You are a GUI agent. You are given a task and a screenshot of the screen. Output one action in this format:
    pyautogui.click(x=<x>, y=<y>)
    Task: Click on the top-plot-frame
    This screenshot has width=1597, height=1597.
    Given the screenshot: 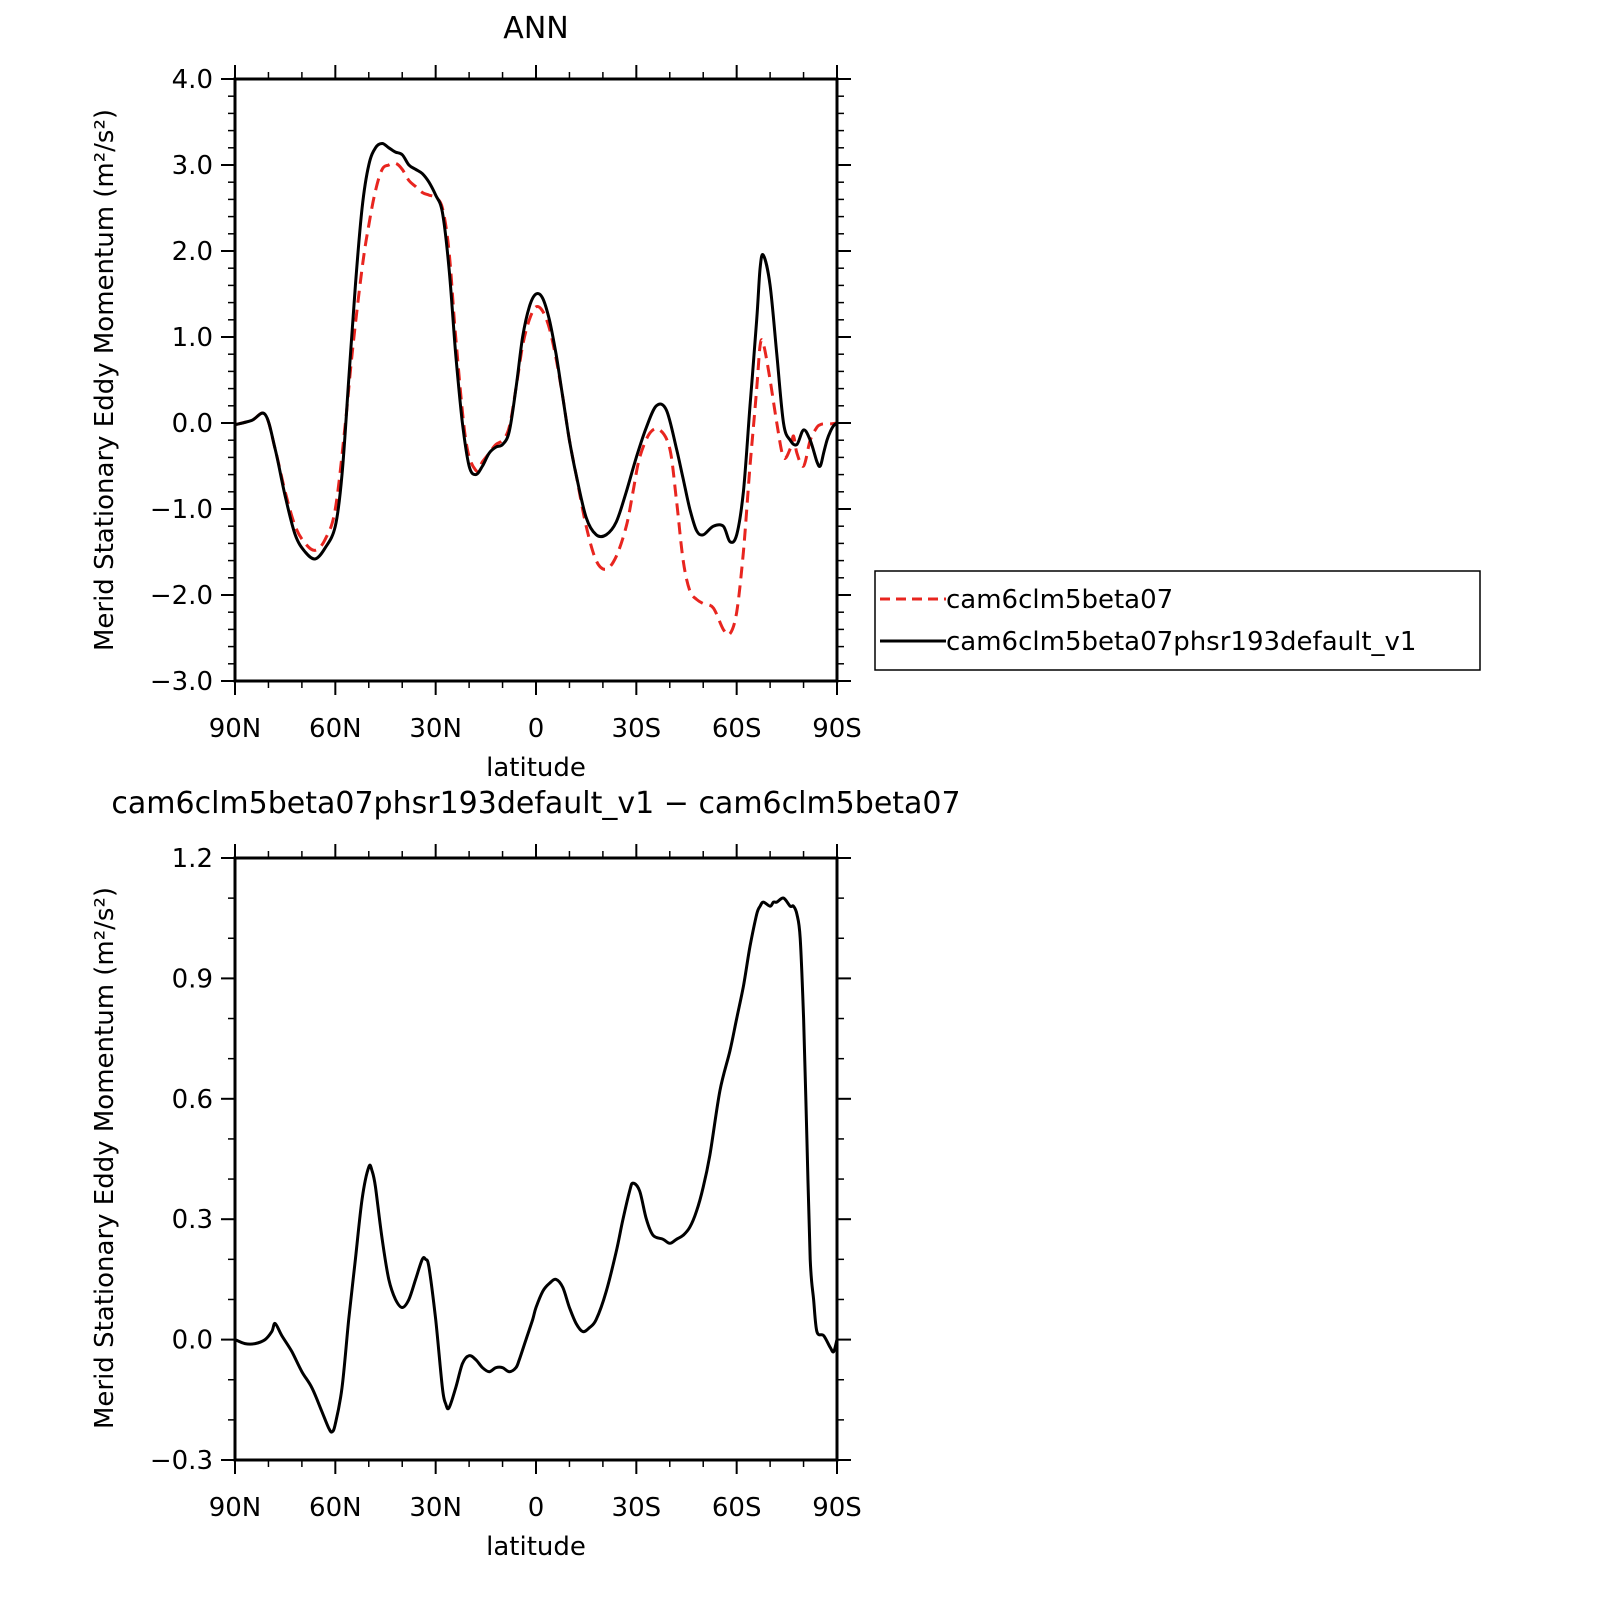 What is the action you would take?
    pyautogui.click(x=536, y=380)
    